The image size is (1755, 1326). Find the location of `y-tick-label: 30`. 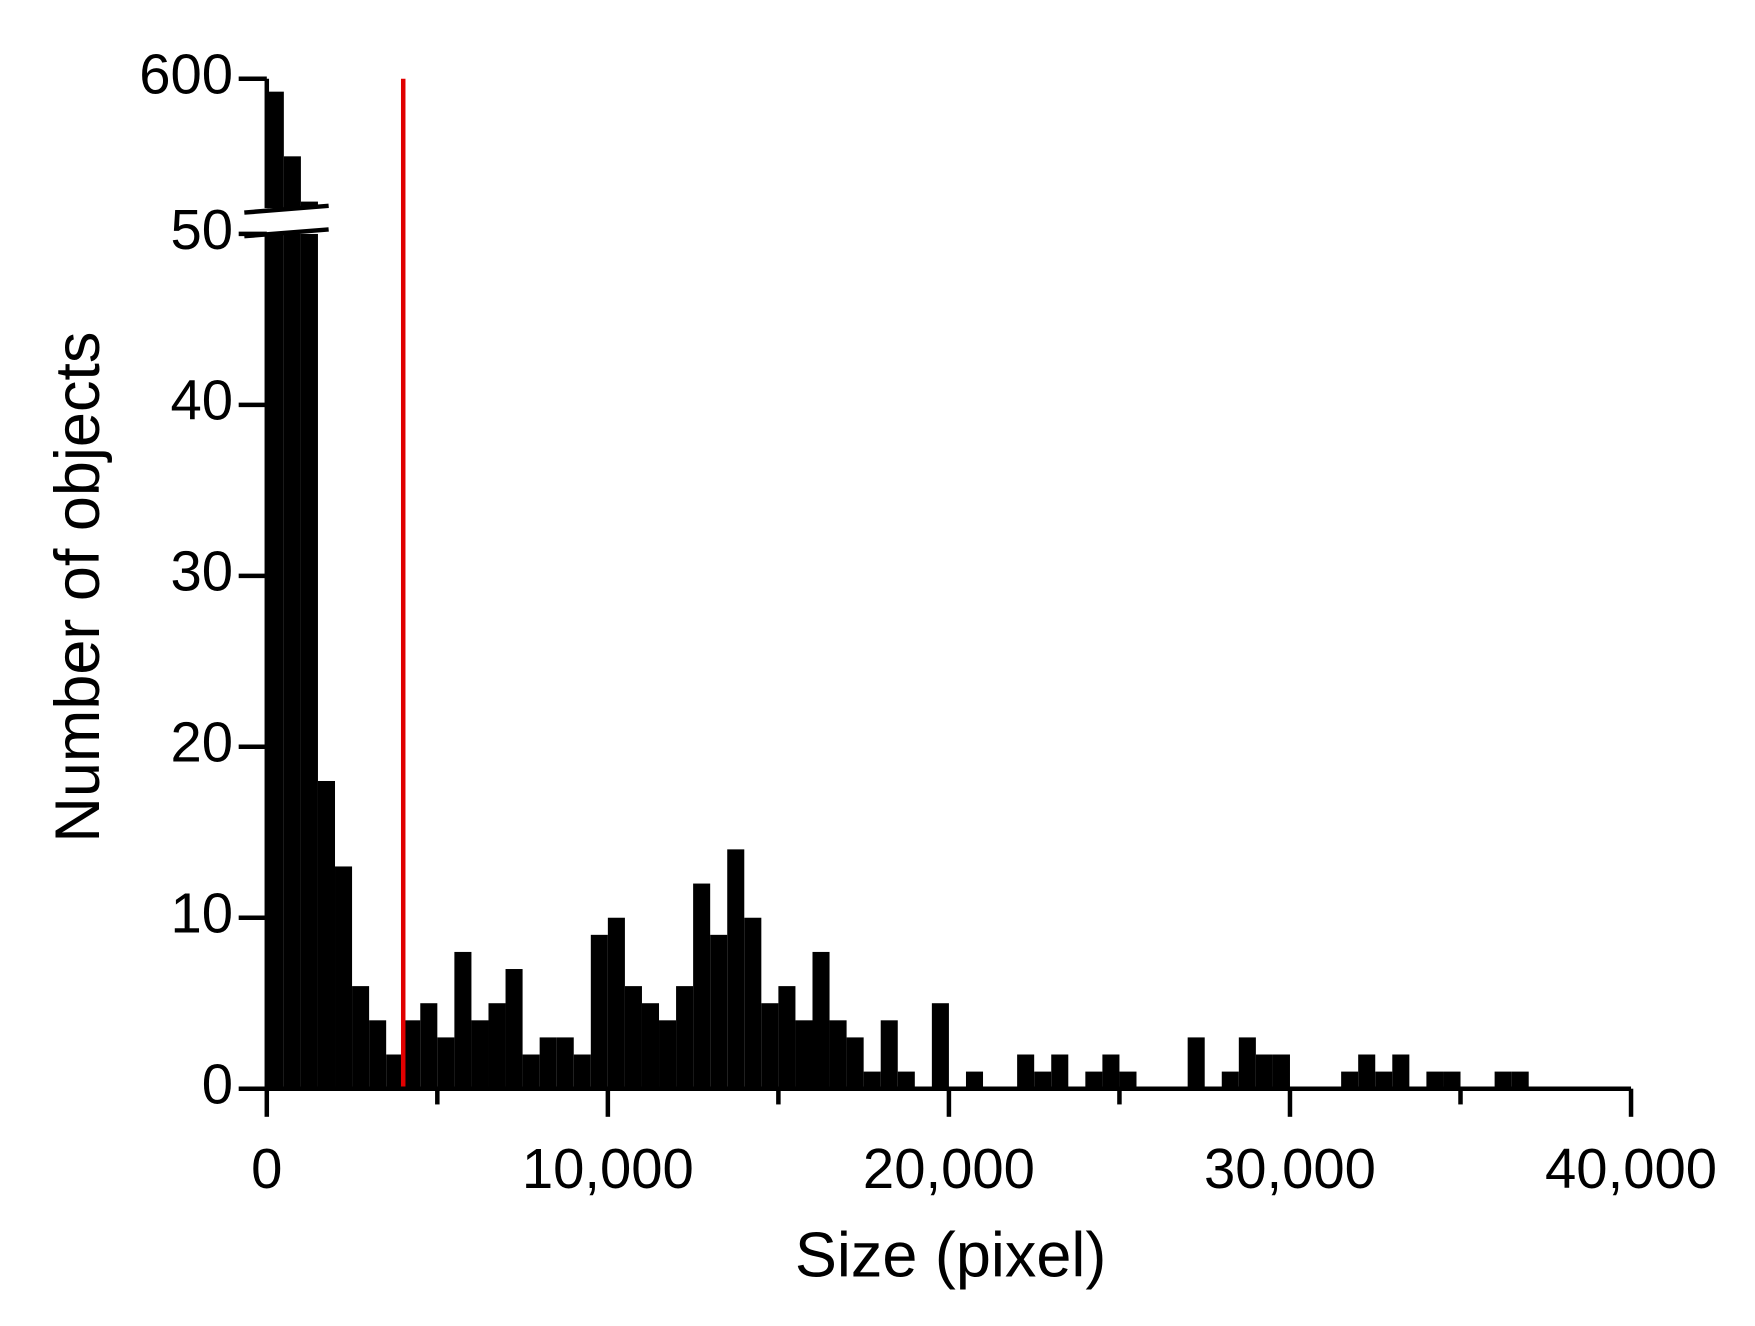

y-tick-label: 30 is located at coordinates (202, 571).